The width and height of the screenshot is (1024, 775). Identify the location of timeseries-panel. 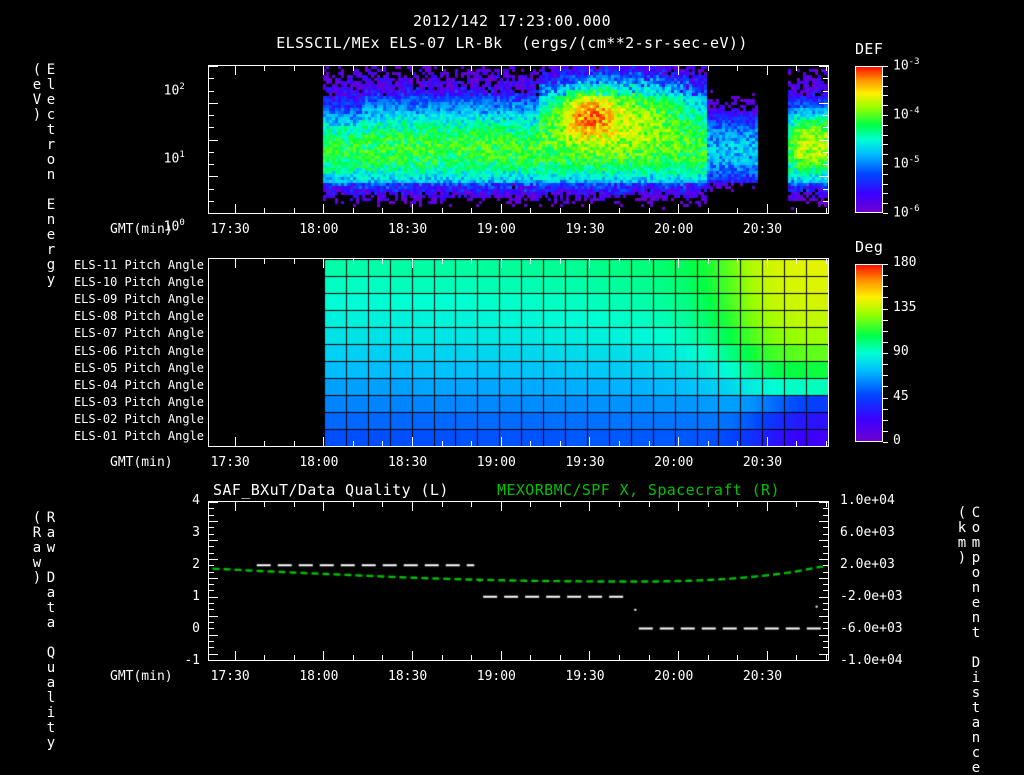
(518, 581).